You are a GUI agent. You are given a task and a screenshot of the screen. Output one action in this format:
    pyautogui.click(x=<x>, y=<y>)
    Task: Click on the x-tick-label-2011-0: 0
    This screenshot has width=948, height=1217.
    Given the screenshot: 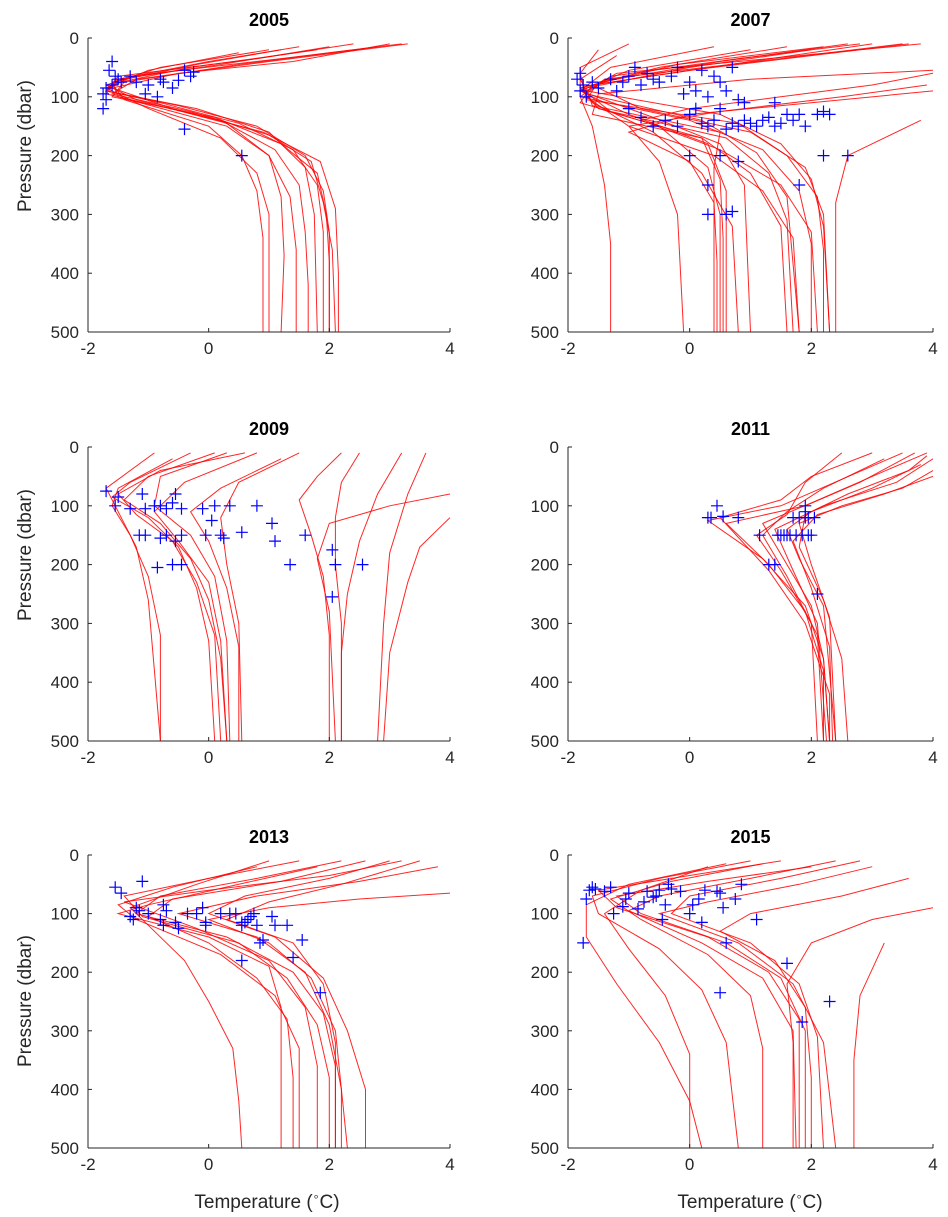 What is the action you would take?
    pyautogui.click(x=689, y=757)
    